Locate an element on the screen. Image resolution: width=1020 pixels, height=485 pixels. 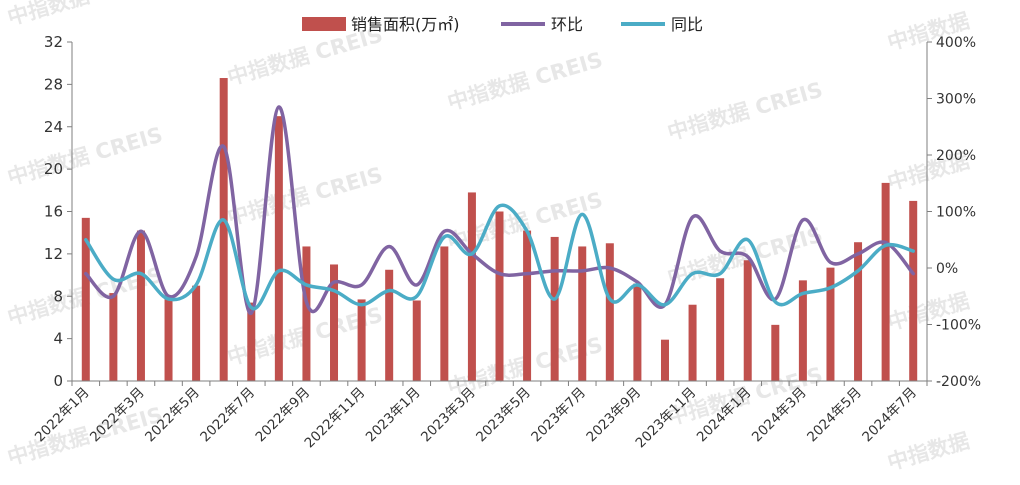
legend-swatch-bar is located at coordinates (324, 24).